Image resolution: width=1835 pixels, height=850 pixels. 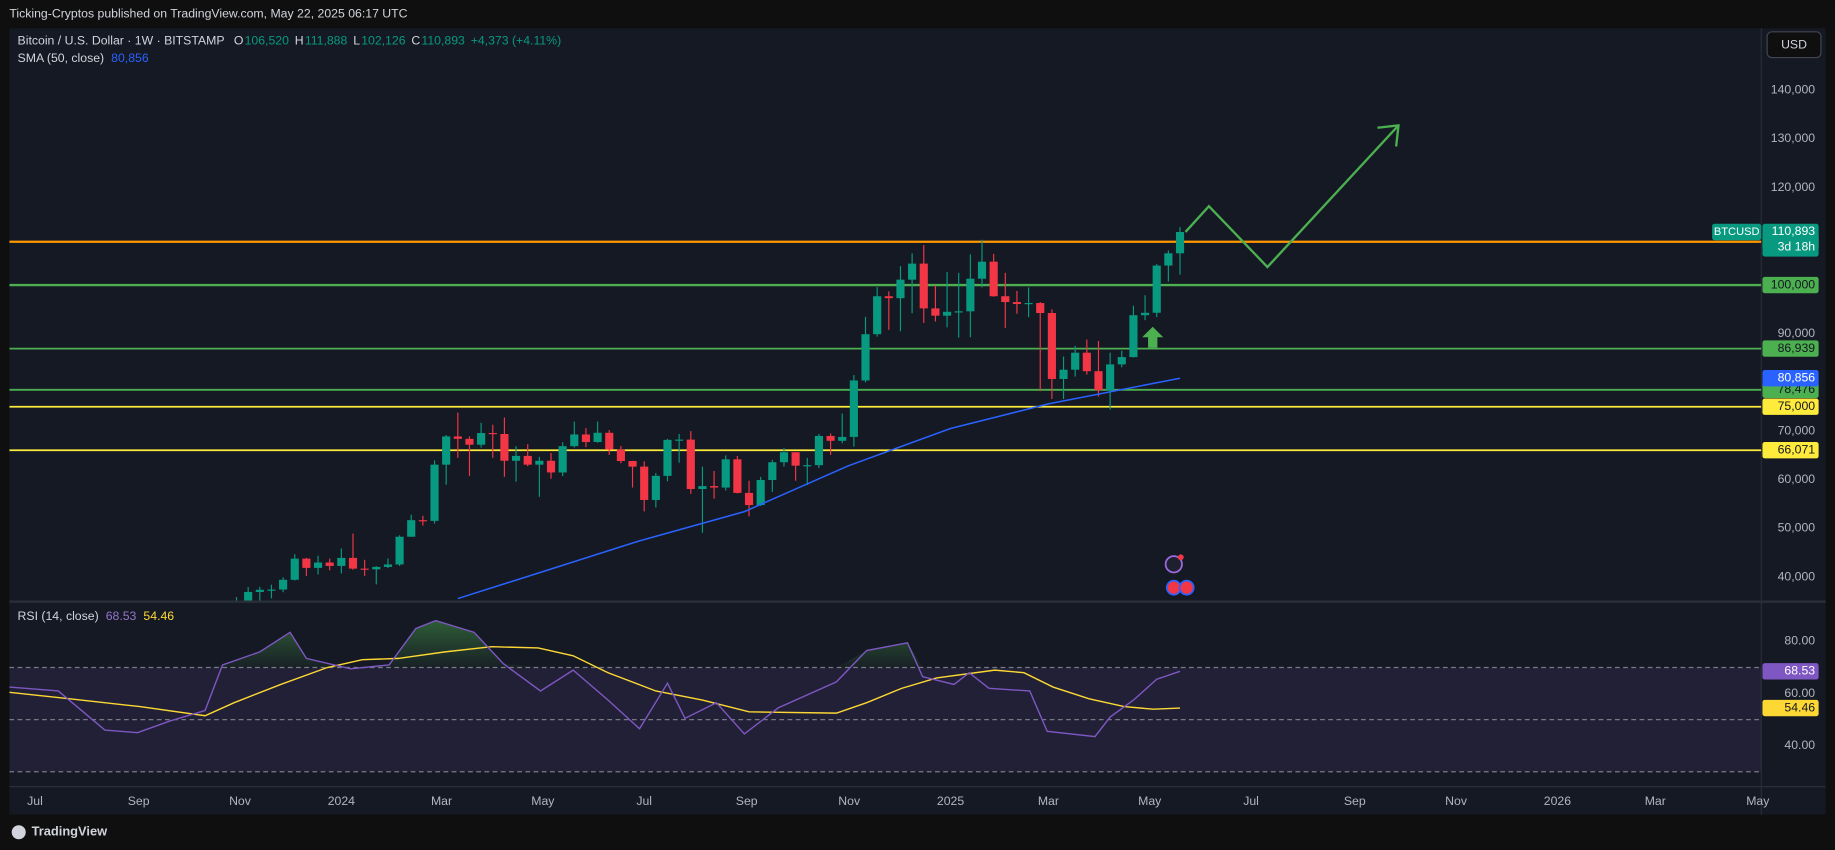 What do you see at coordinates (383, 40) in the screenshot?
I see `ohlc-value: 102,126` at bounding box center [383, 40].